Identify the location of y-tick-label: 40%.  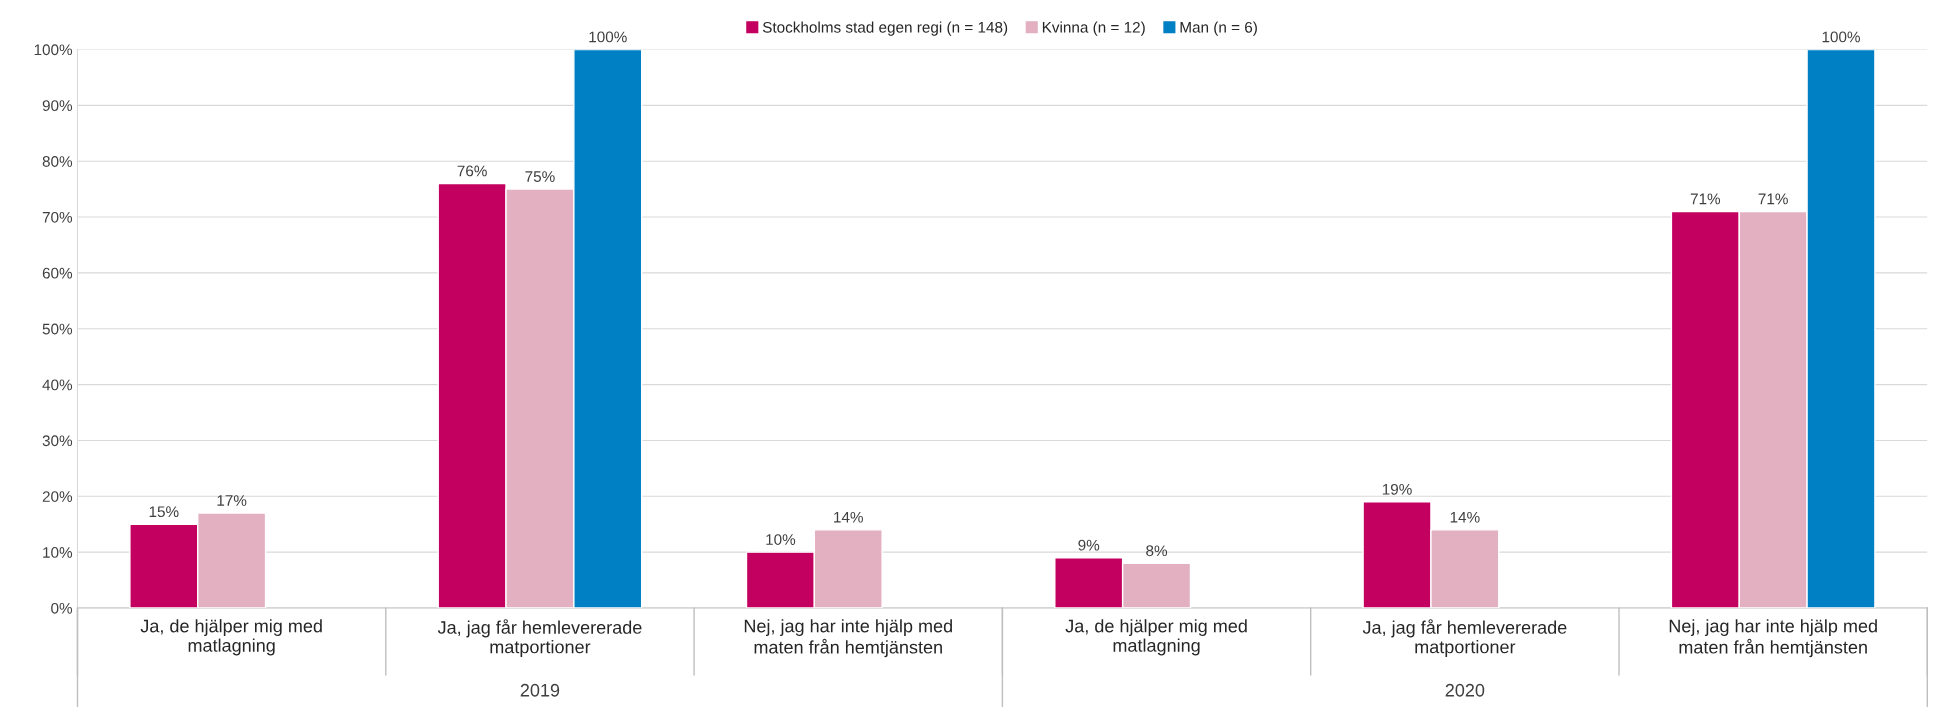
(57, 385).